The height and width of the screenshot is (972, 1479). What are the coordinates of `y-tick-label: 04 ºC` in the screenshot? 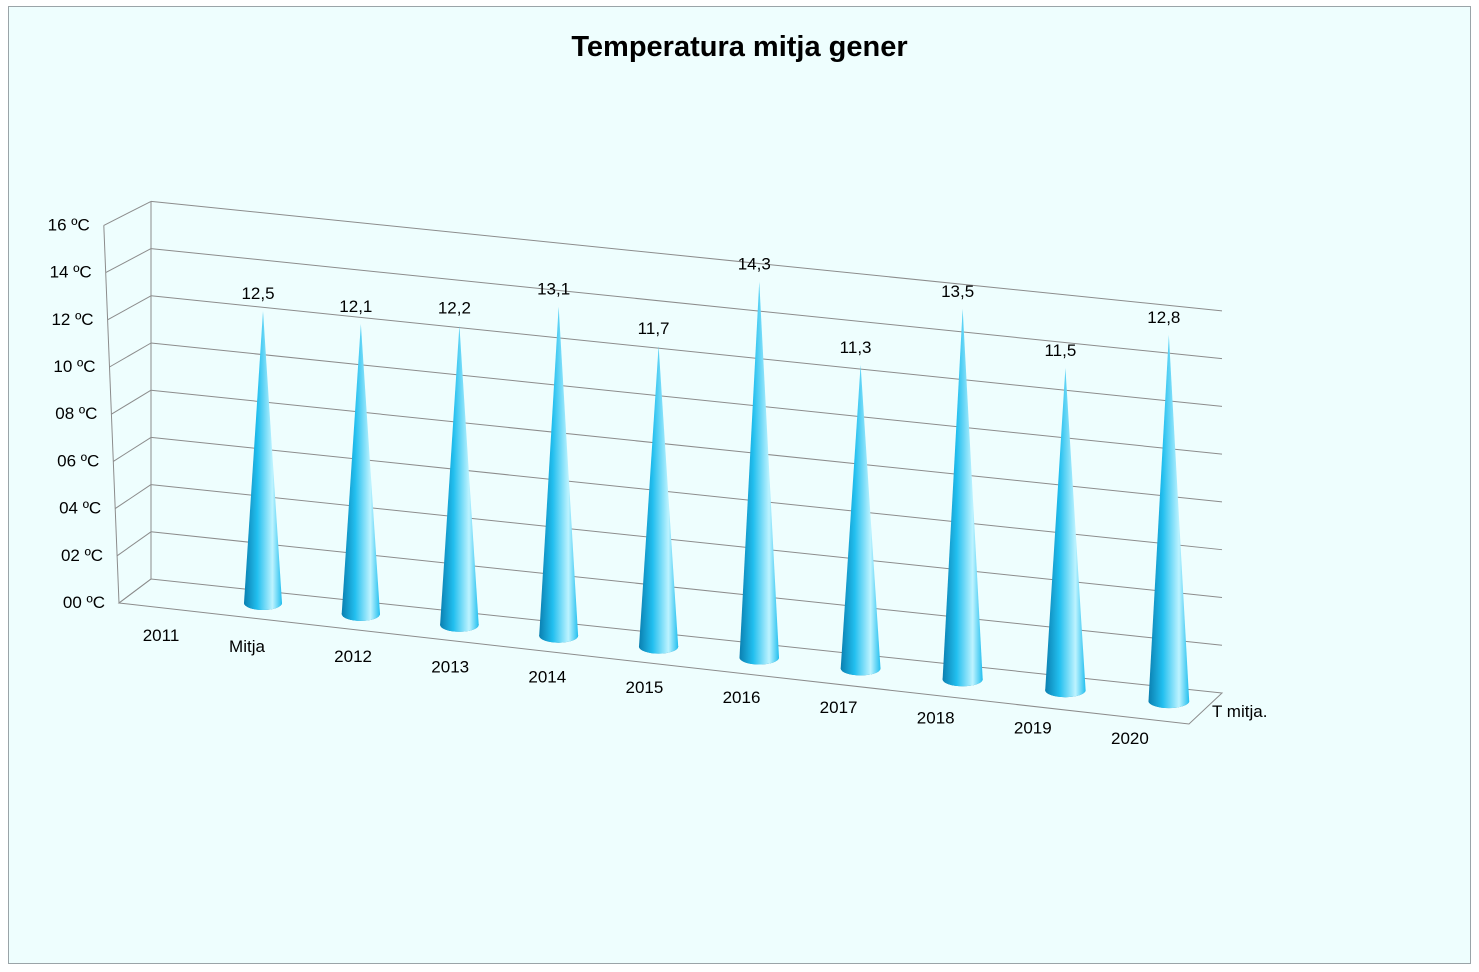 It's located at (80, 508).